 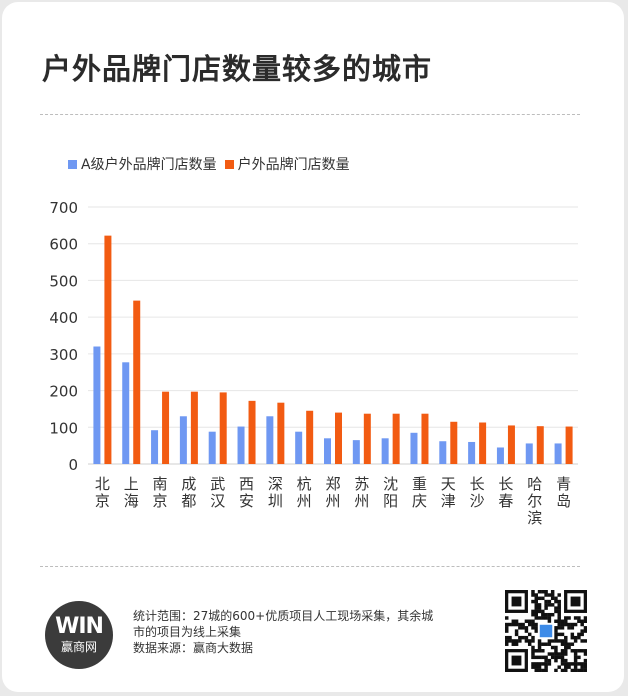 I want to click on x-tick-label: 重庆, so click(x=419, y=492).